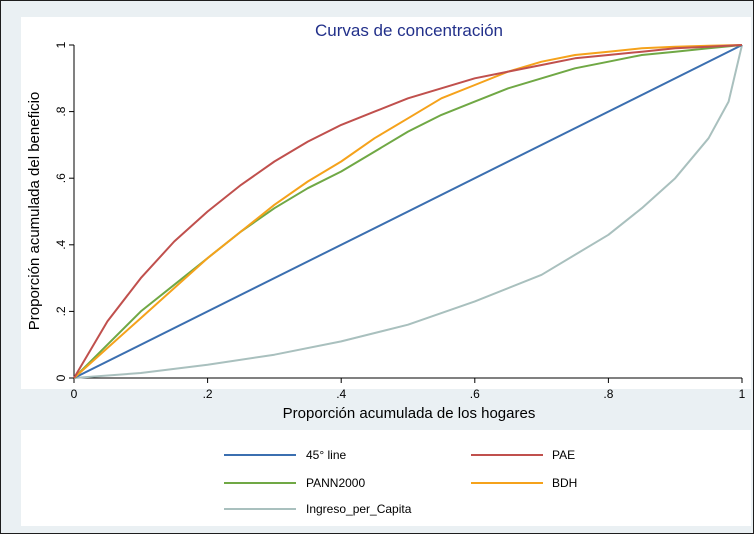 The width and height of the screenshot is (754, 534). Describe the element at coordinates (359, 509) in the screenshot. I see `legend-label-ingreso-per-capita: Ingreso_per_Capita` at that location.